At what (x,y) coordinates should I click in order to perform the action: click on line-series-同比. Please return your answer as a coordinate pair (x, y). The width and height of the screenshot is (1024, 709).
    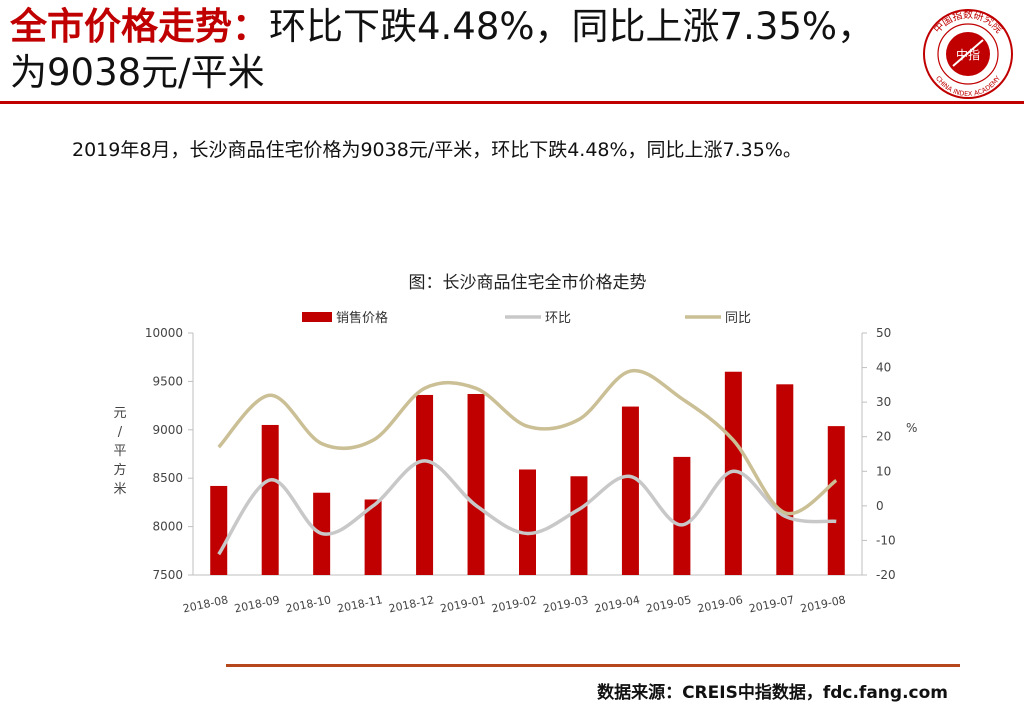
    Looking at the image, I should click on (527, 442).